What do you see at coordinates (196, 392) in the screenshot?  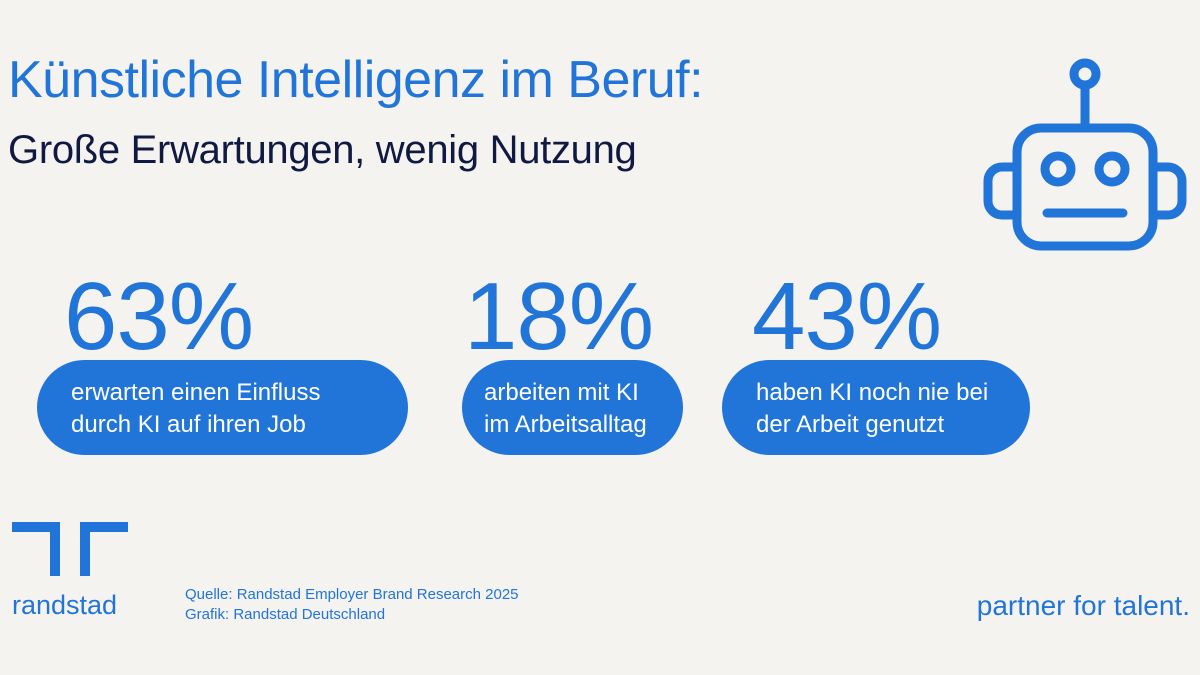 I see `stat-text: erwarten einen Einfluss` at bounding box center [196, 392].